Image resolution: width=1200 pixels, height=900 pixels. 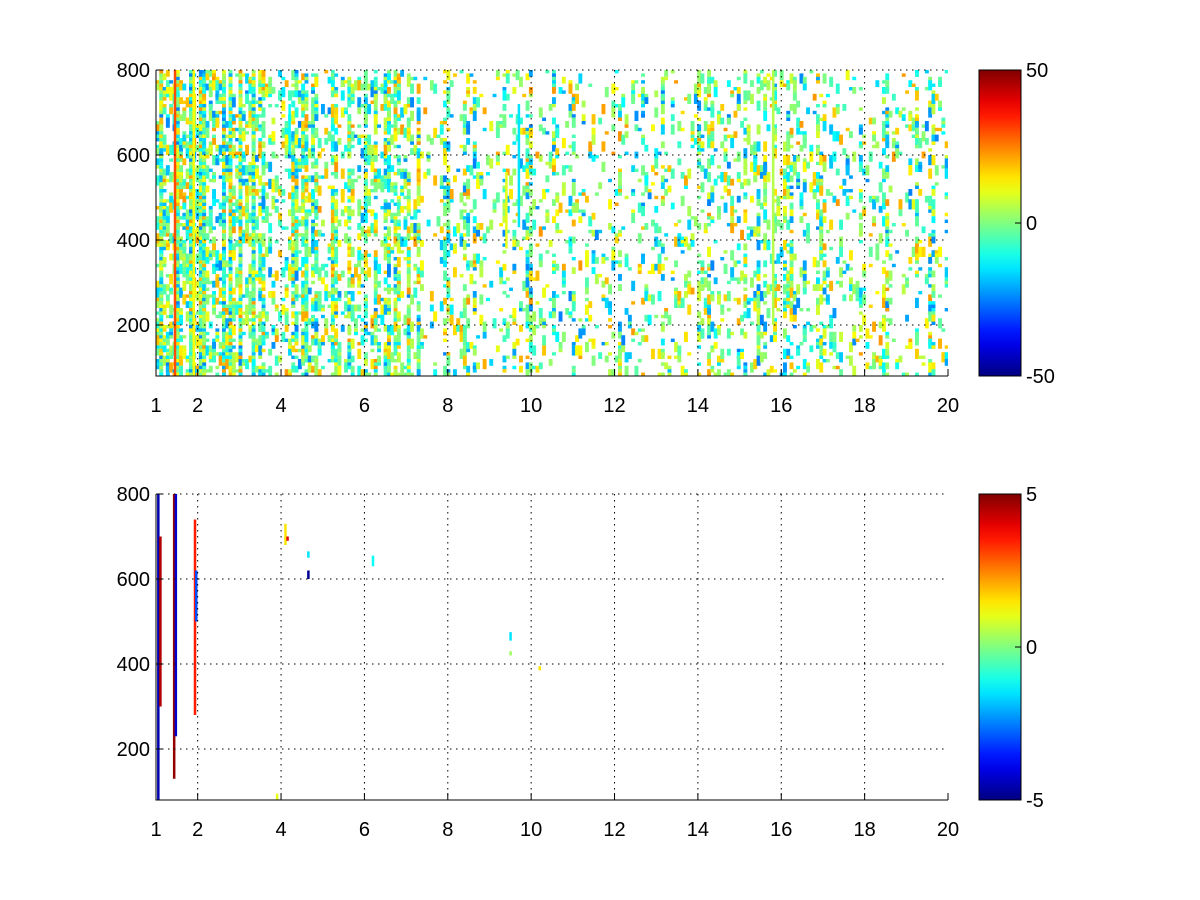 I want to click on heatmap-streak, so click(x=773, y=197).